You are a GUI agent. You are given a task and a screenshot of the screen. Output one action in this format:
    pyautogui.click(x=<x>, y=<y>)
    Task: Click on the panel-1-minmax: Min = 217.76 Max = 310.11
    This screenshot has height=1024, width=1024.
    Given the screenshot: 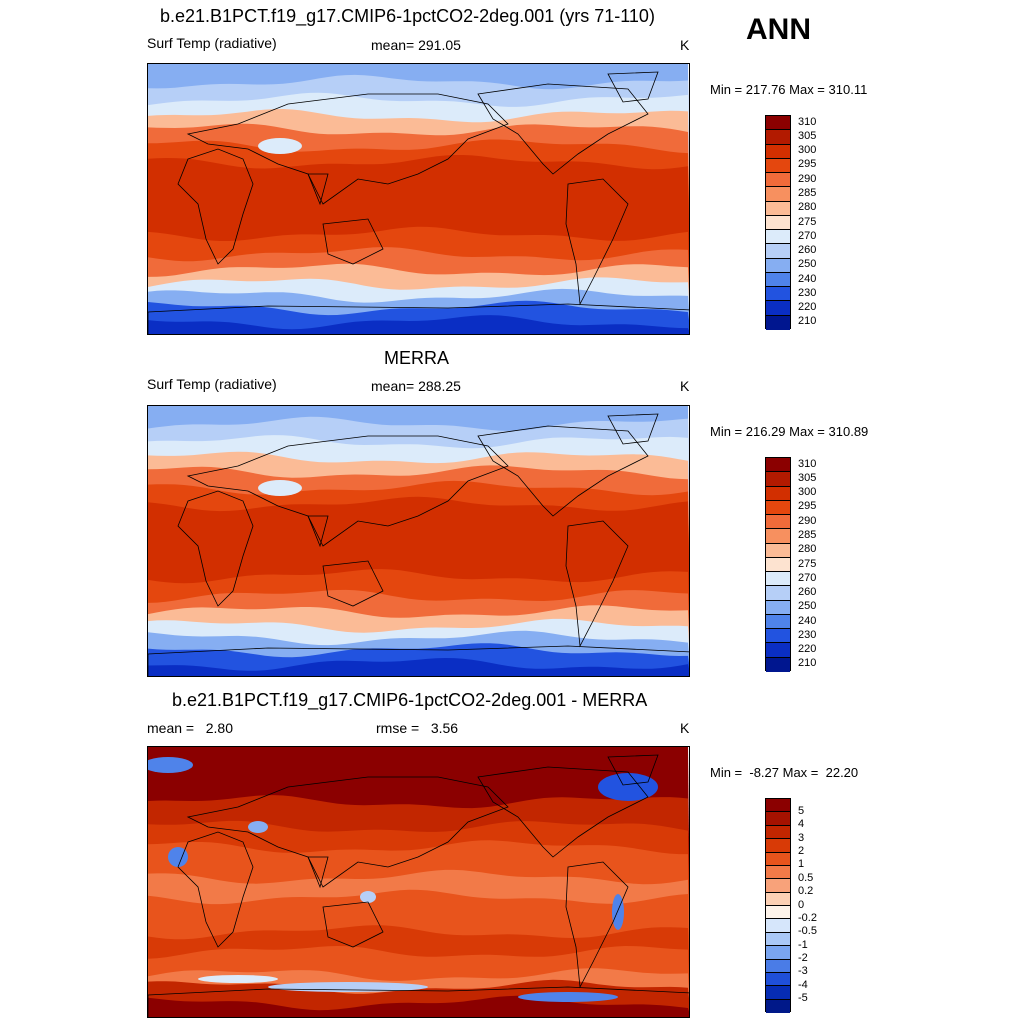 What is the action you would take?
    pyautogui.click(x=789, y=89)
    